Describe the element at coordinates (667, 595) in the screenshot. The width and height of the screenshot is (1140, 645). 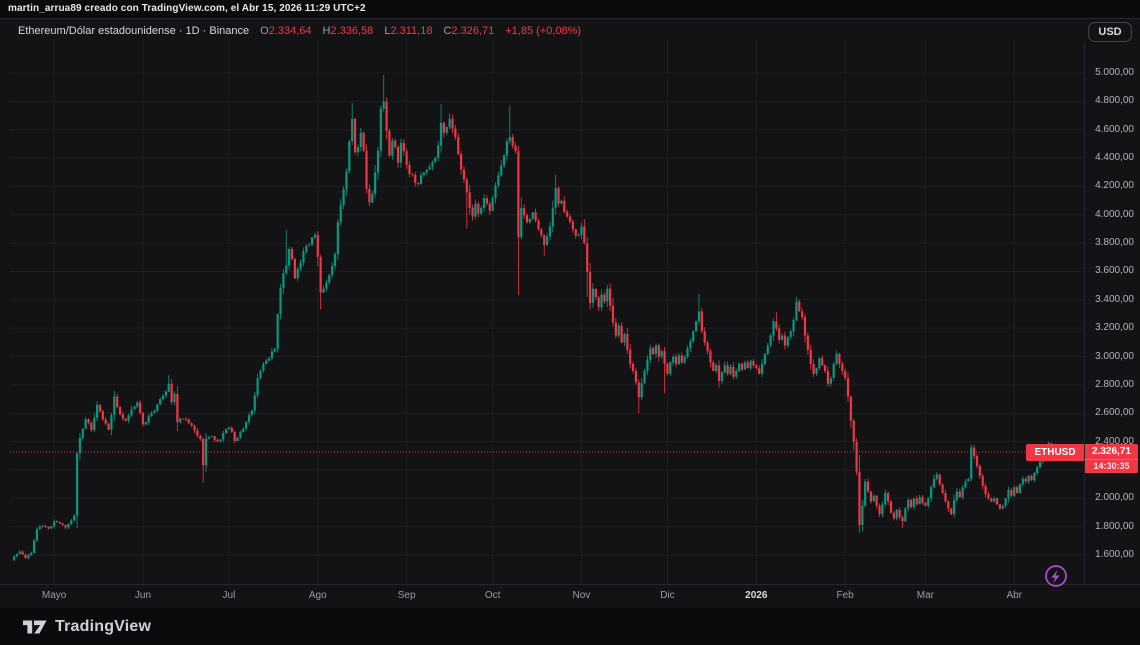
I see `time-tick-label: Dic` at that location.